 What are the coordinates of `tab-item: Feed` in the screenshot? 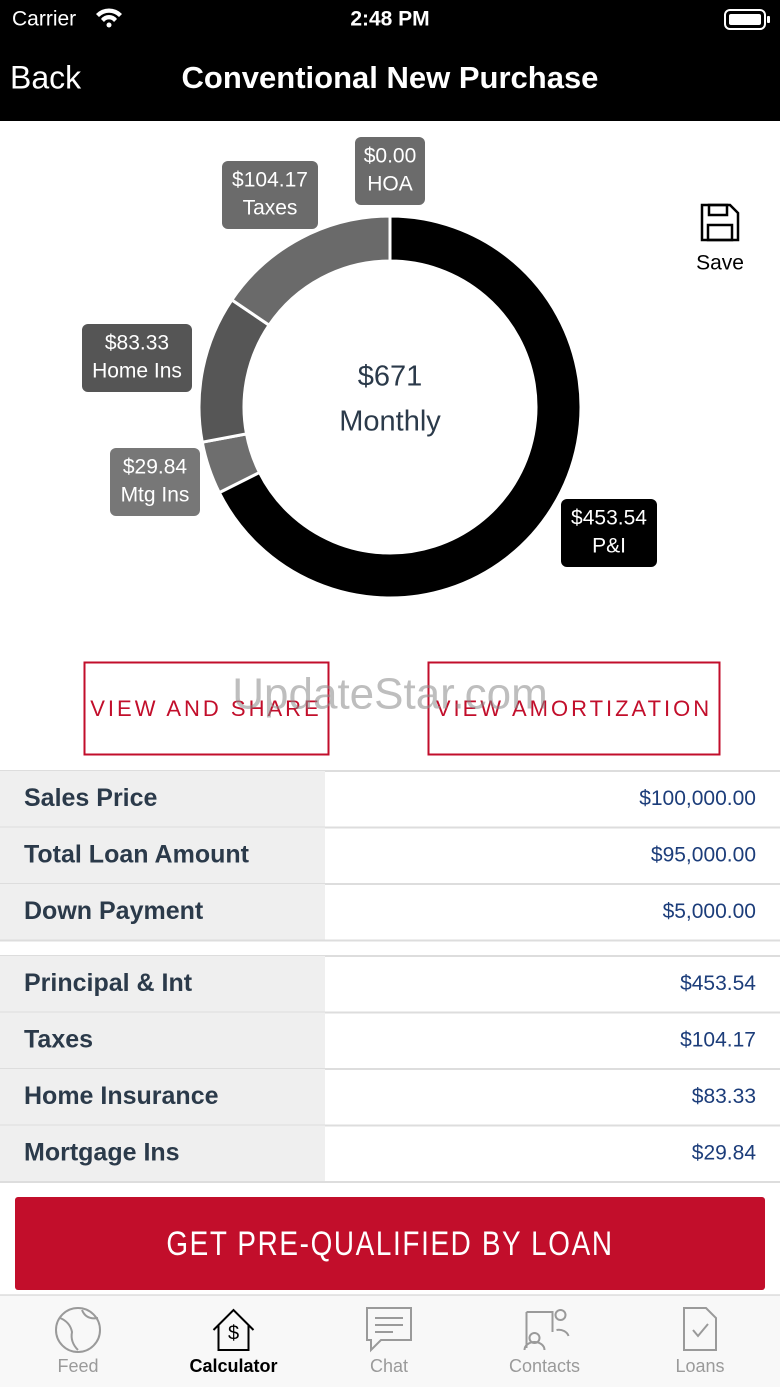 It's located at (78, 1341).